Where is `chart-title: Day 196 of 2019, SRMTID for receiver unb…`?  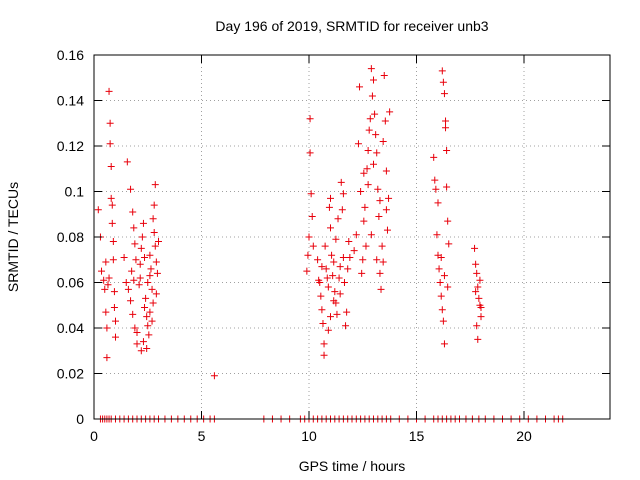
chart-title: Day 196 of 2019, SRMTID for receiver unb… is located at coordinates (351, 26).